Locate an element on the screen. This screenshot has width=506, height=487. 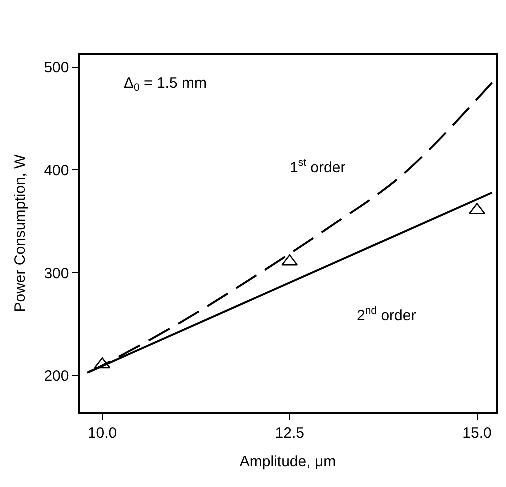
annotation: Δ$_{0}$ = 1.5 mm is located at coordinates (165, 84).